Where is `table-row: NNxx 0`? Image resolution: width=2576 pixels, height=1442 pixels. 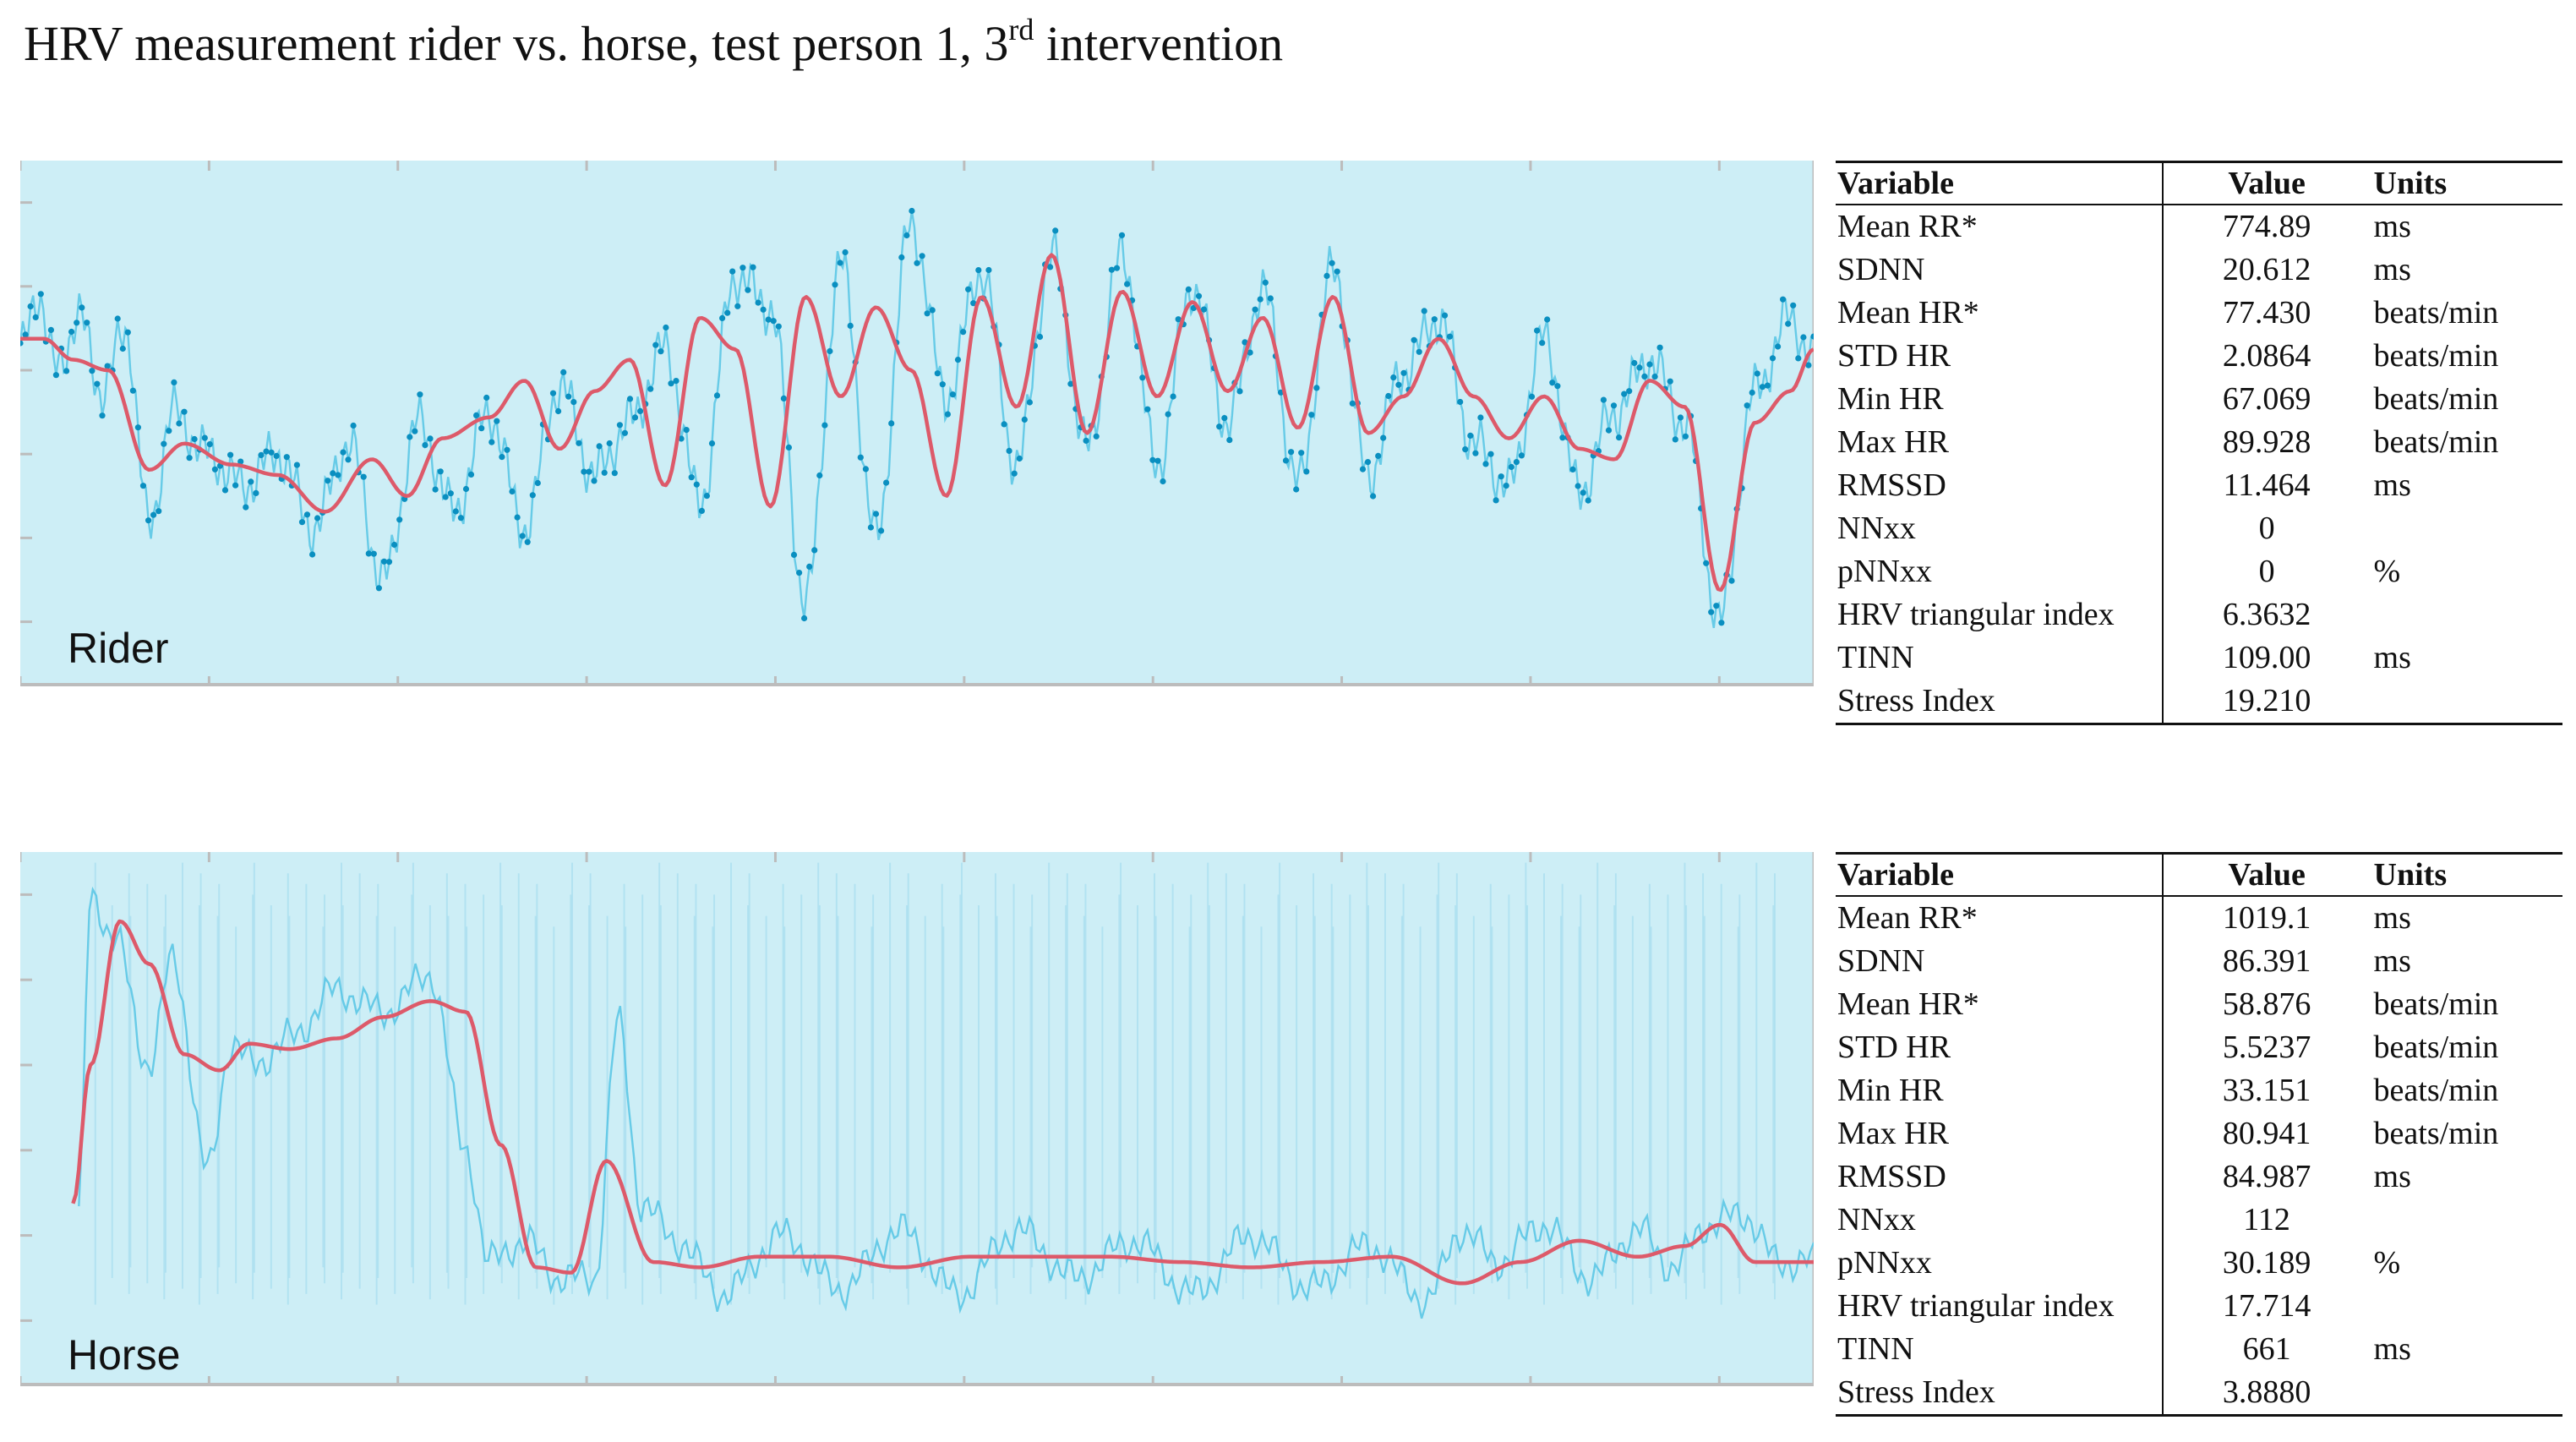
table-row: NNxx 0 is located at coordinates (2199, 528).